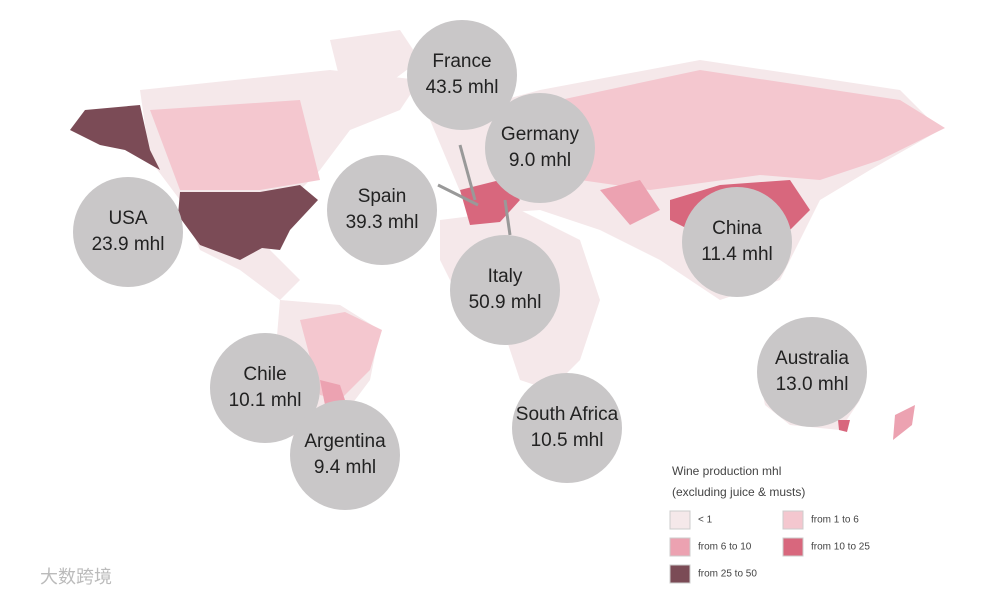 The image size is (982, 602). Describe the element at coordinates (736, 254) in the screenshot. I see `production-value: 11.4 mhl` at that location.